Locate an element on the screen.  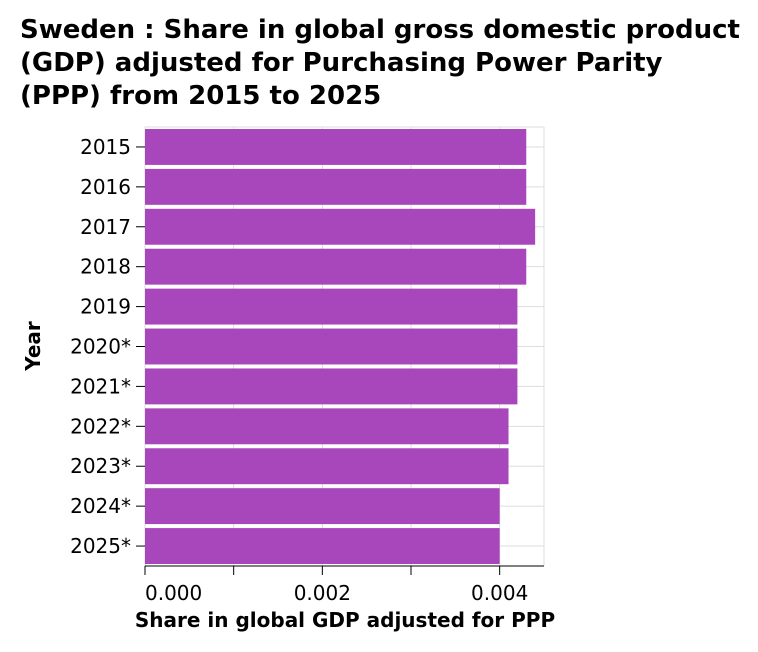
bar-2015 is located at coordinates (336, 146).